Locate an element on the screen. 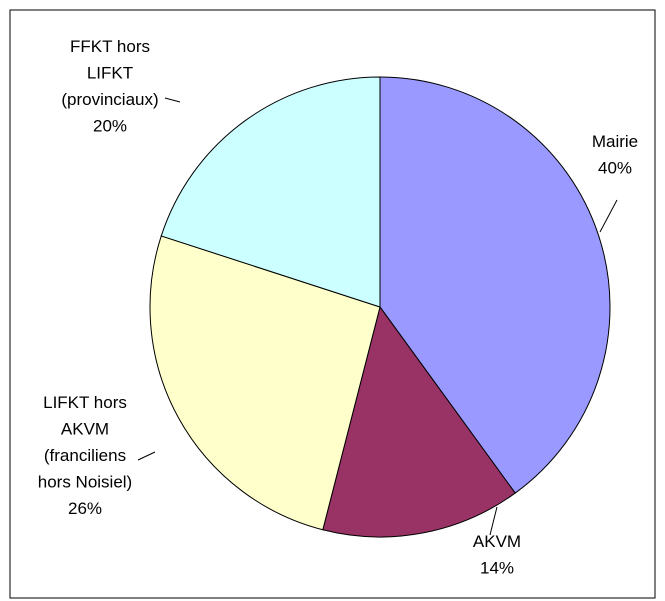 The image size is (665, 601). value-label: 26% is located at coordinates (85, 508).